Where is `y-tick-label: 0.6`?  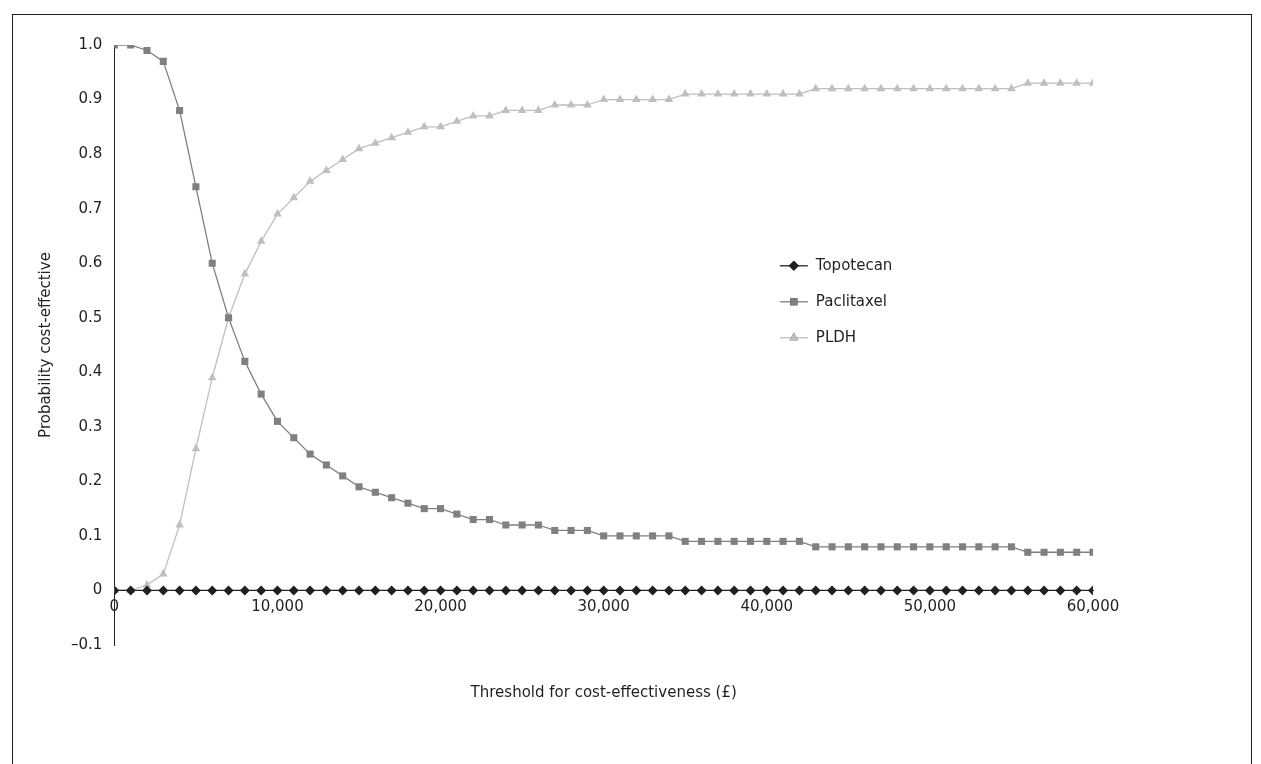 y-tick-label: 0.6 is located at coordinates (90, 262).